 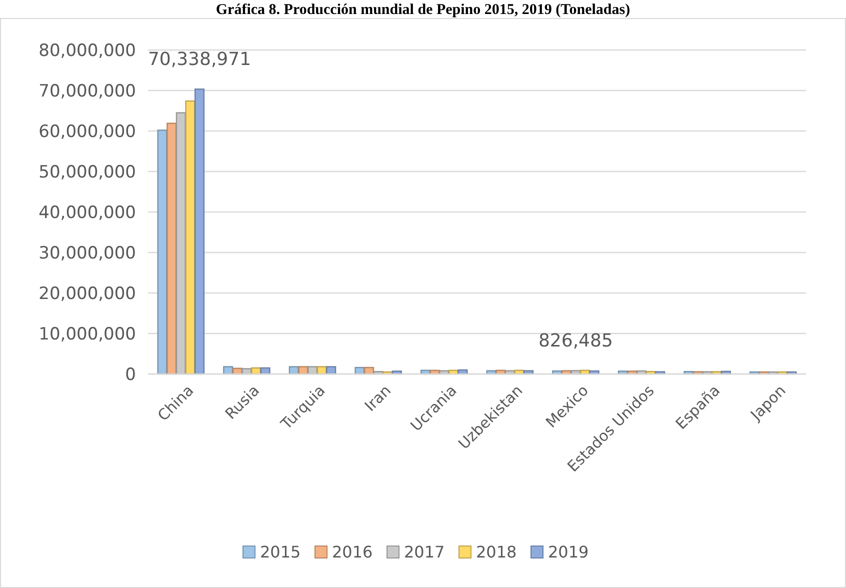 What do you see at coordinates (87, 132) in the screenshot?
I see `y-tick-label: 60,000,000` at bounding box center [87, 132].